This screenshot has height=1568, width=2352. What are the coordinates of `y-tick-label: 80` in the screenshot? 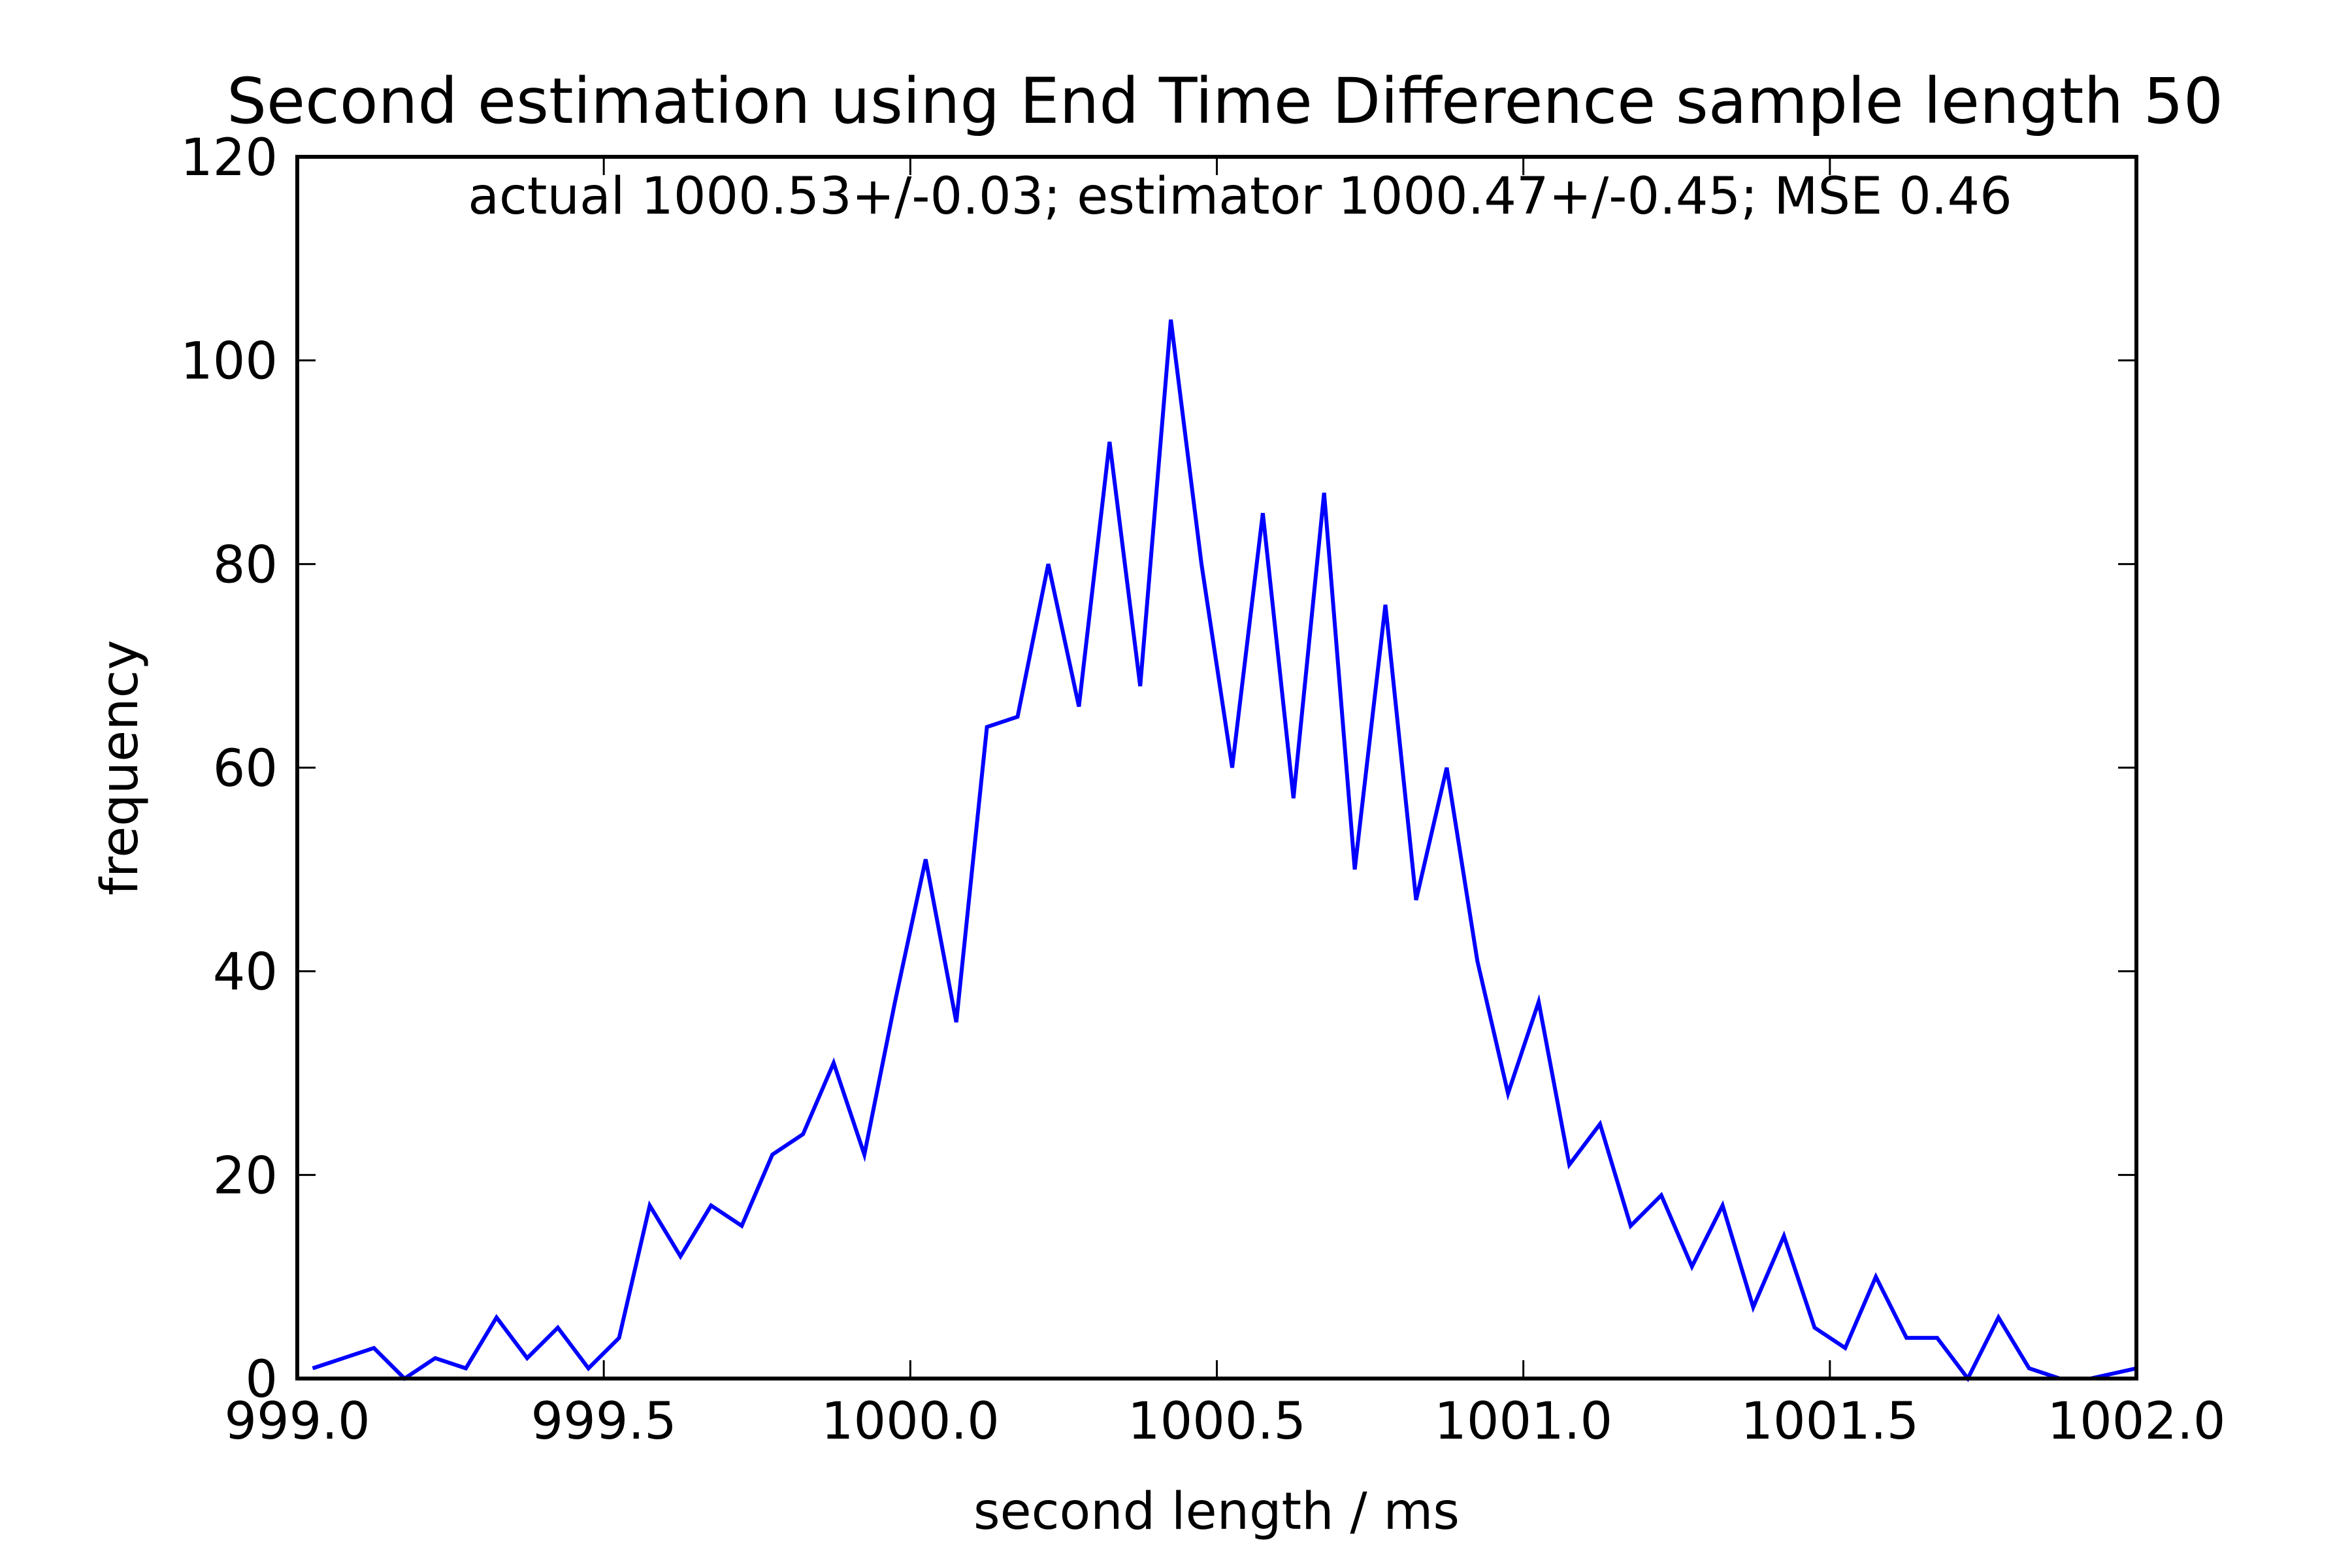 It's located at (245, 565).